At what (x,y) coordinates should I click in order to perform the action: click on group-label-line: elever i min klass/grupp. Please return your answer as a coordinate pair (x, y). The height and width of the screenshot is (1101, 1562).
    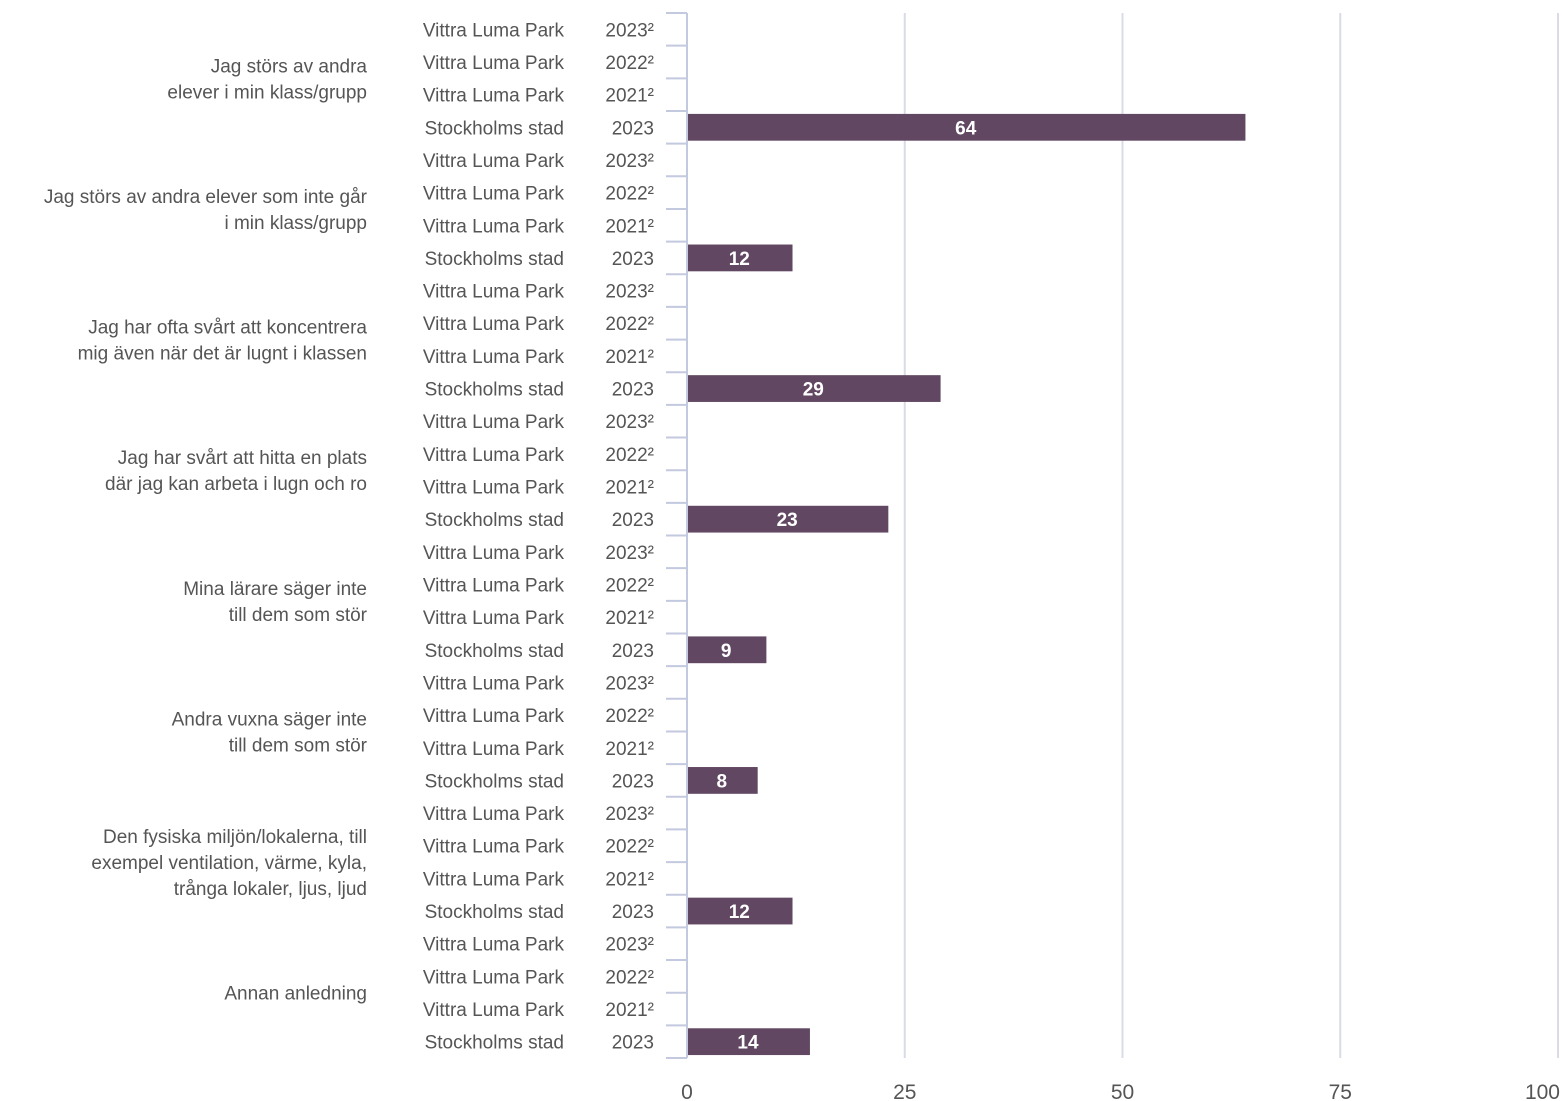
    Looking at the image, I should click on (267, 92).